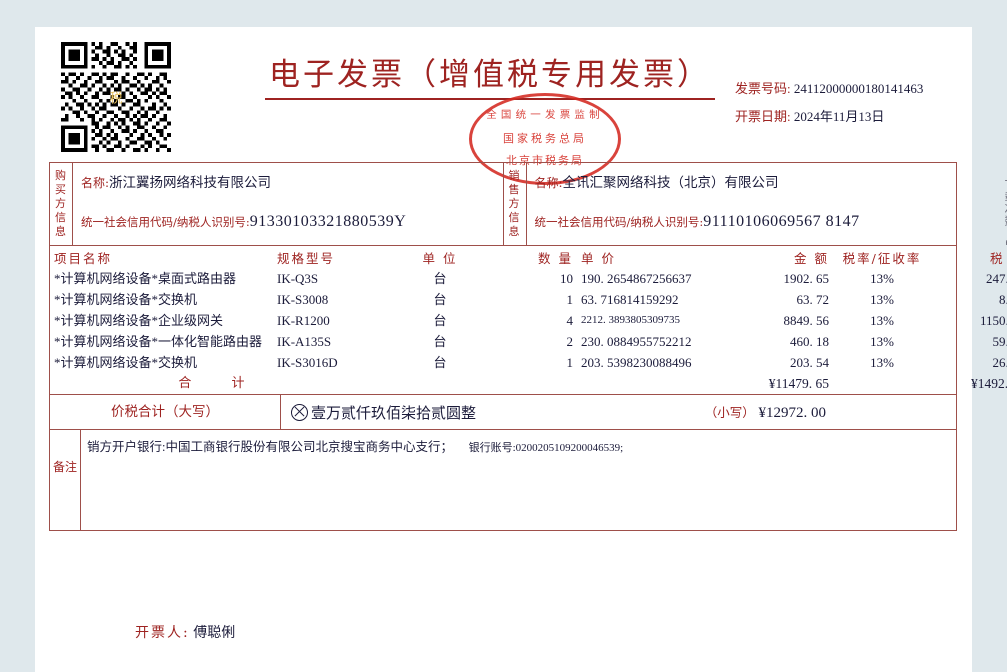 This screenshot has height=672, width=1007. Describe the element at coordinates (165, 412) in the screenshot. I see `total-words-label: 价税合计（大写）` at that location.